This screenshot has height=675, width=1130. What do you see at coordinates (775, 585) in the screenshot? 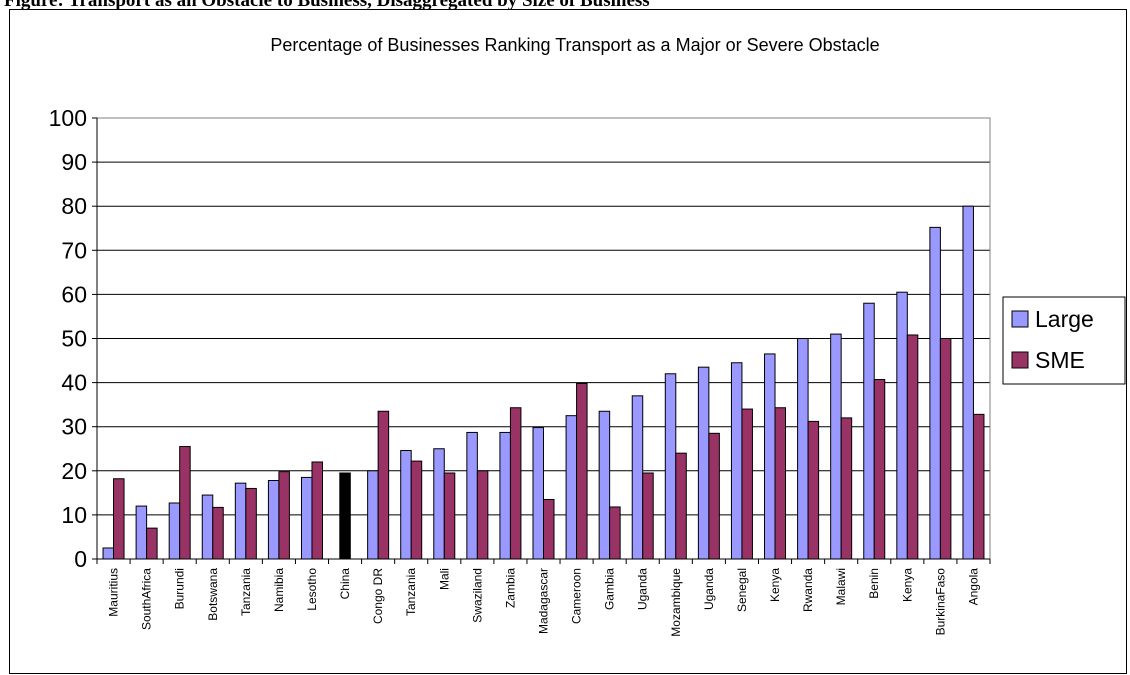
I see `x-tick-label: Kenya` at bounding box center [775, 585].